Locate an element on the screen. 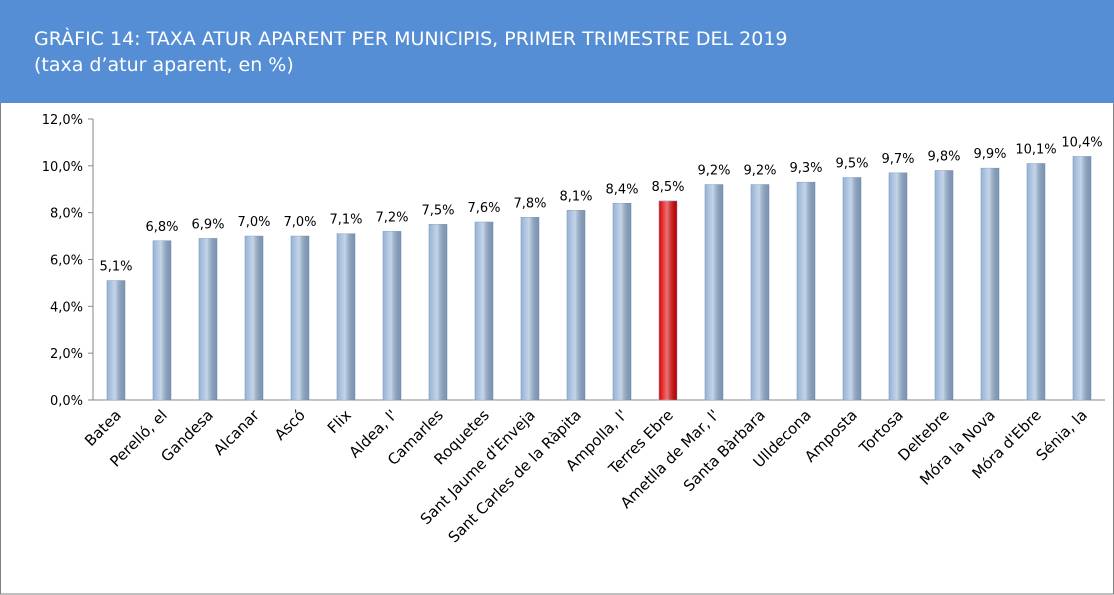 Image resolution: width=1114 pixels, height=595 pixels. value-label: 9,3% is located at coordinates (805, 168).